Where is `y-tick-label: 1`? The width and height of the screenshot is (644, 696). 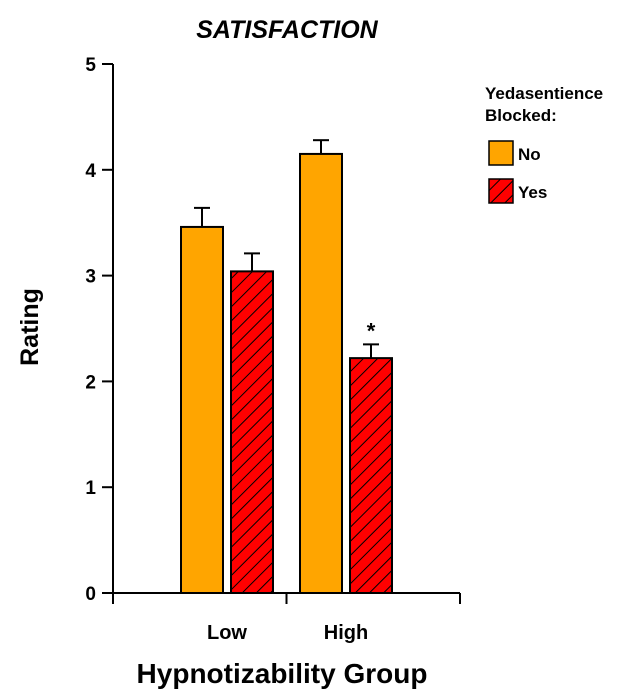 y-tick-label: 1 is located at coordinates (90, 488).